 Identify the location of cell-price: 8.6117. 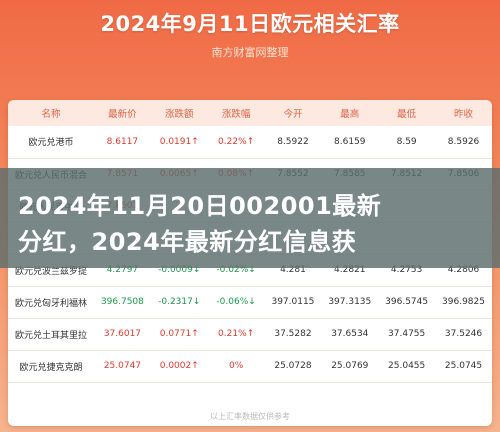
(122, 142).